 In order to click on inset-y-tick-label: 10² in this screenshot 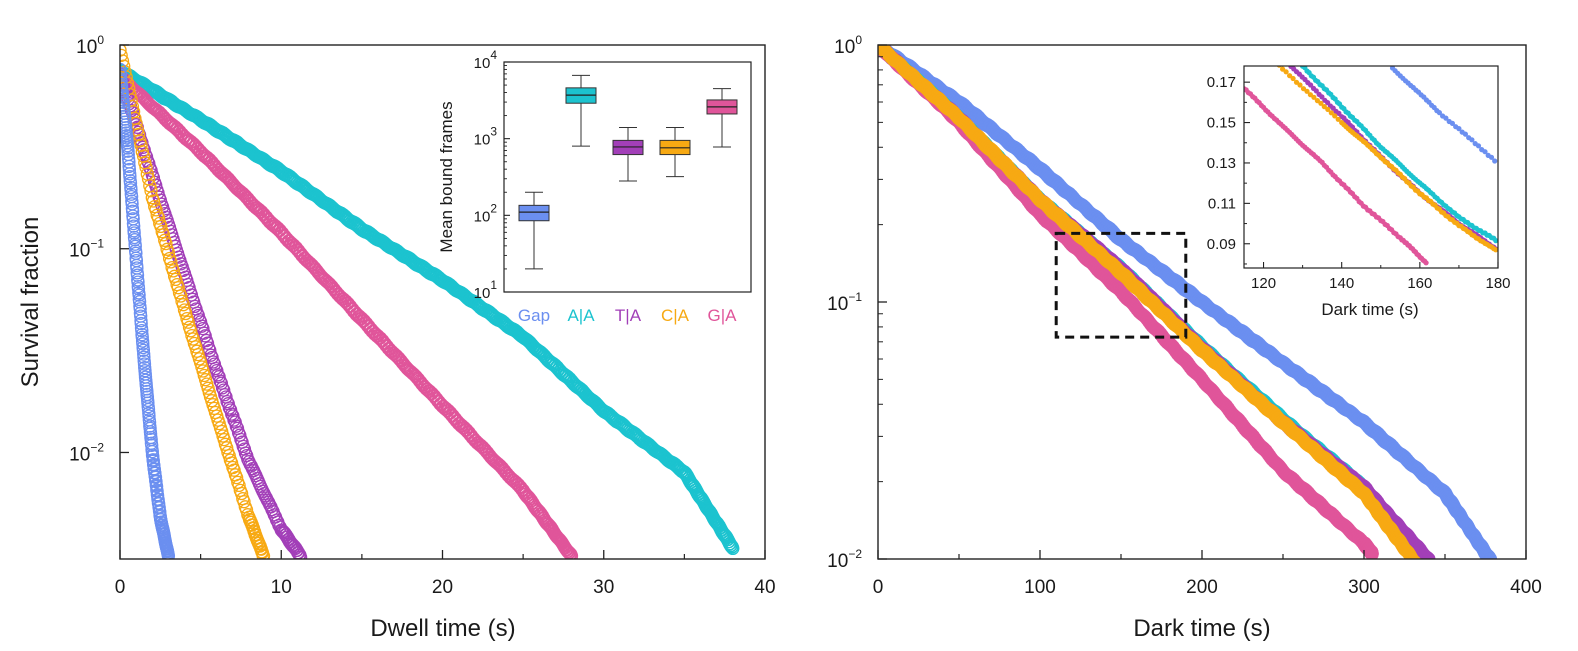, I will do `click(486, 213)`.